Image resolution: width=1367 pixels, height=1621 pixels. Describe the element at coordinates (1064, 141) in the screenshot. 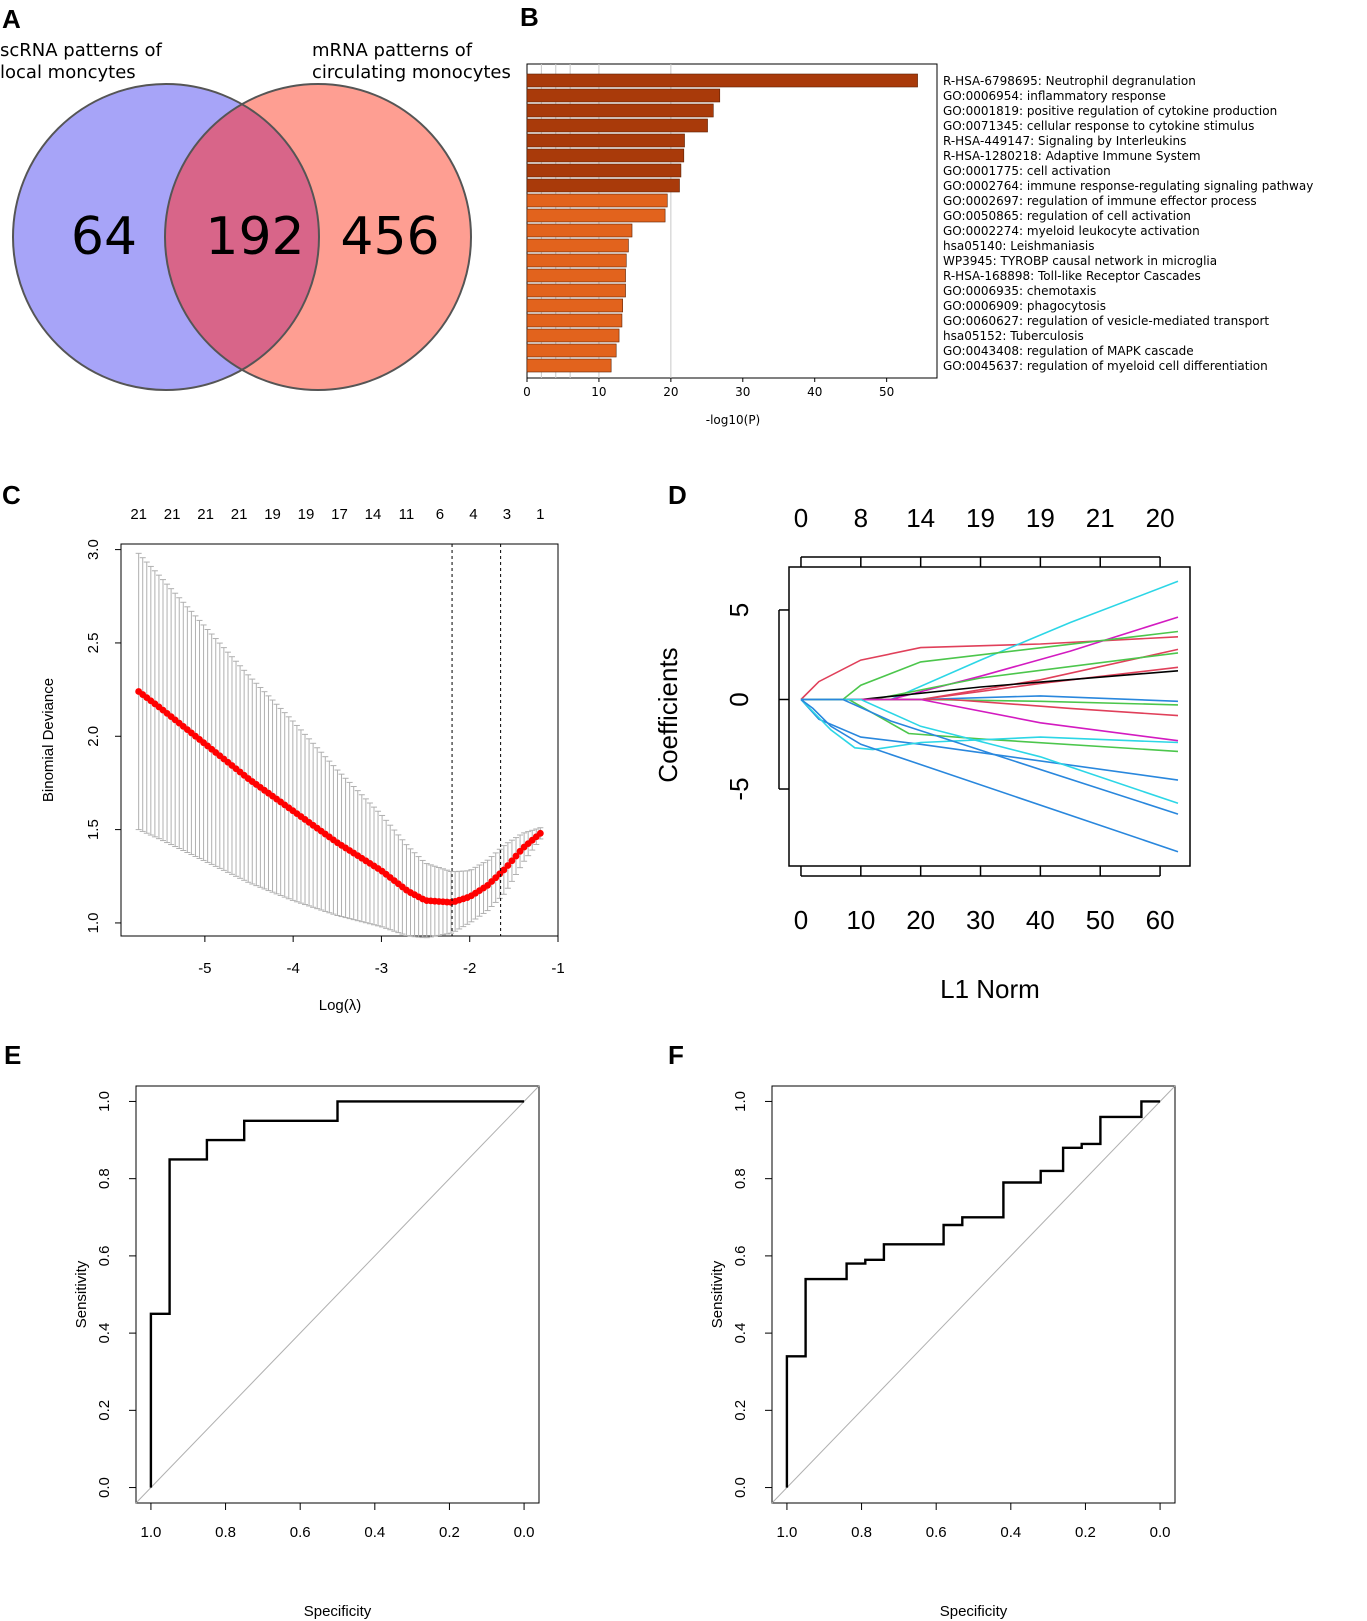

I see `bar-category-label: R-HSA-449147: Signaling by Interleukins` at that location.